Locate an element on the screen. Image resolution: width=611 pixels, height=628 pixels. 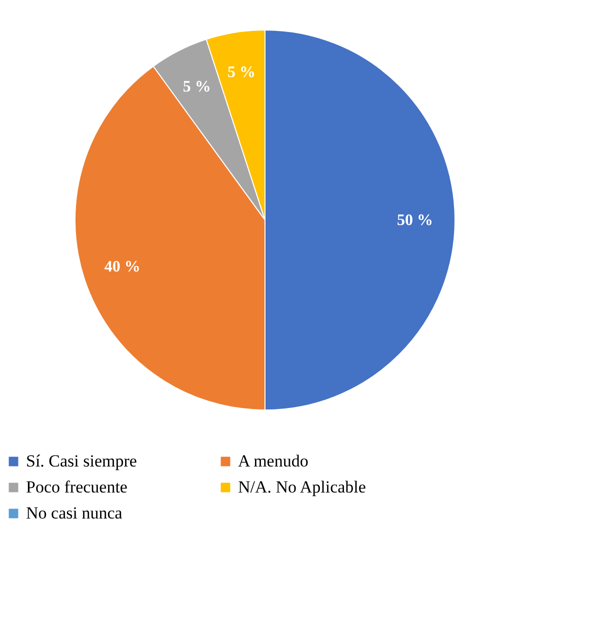
data-label: 50 % is located at coordinates (415, 220).